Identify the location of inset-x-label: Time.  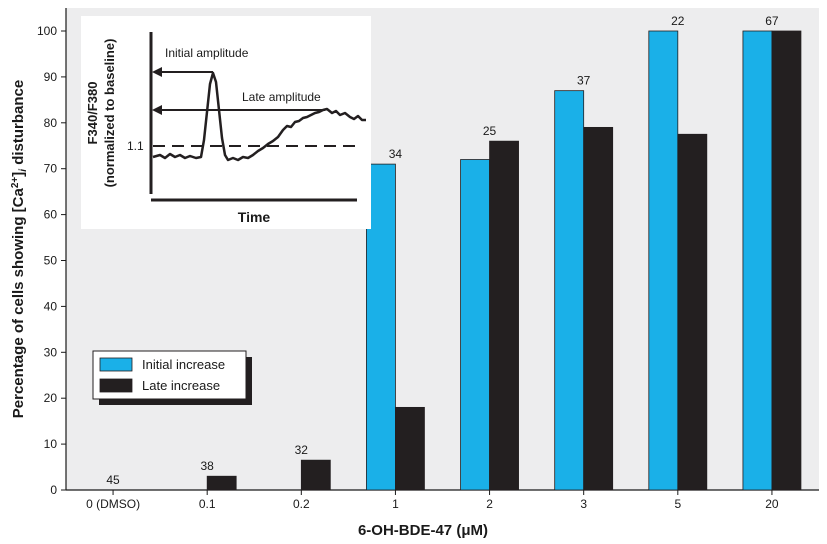
(254, 217).